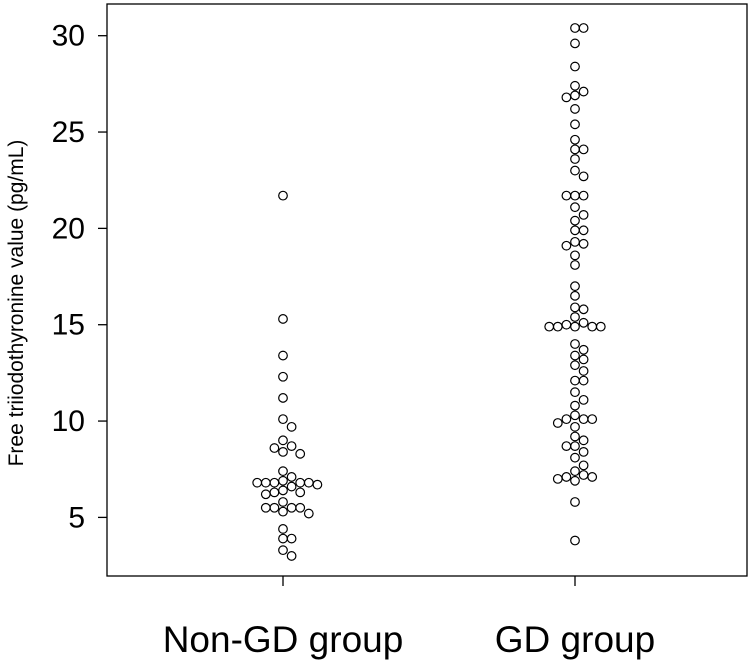 The width and height of the screenshot is (756, 662). Describe the element at coordinates (79, 277) in the screenshot. I see `y-axis: 5 10 15 20 25 30` at that location.